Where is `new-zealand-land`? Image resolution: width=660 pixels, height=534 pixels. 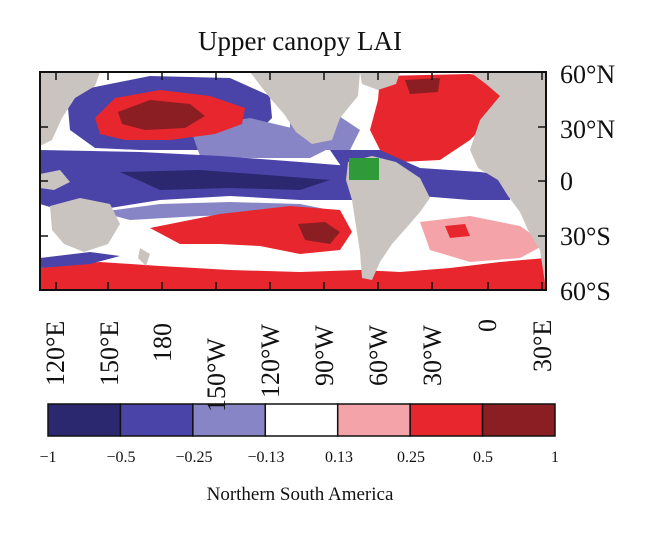
new-zealand-land is located at coordinates (144, 257).